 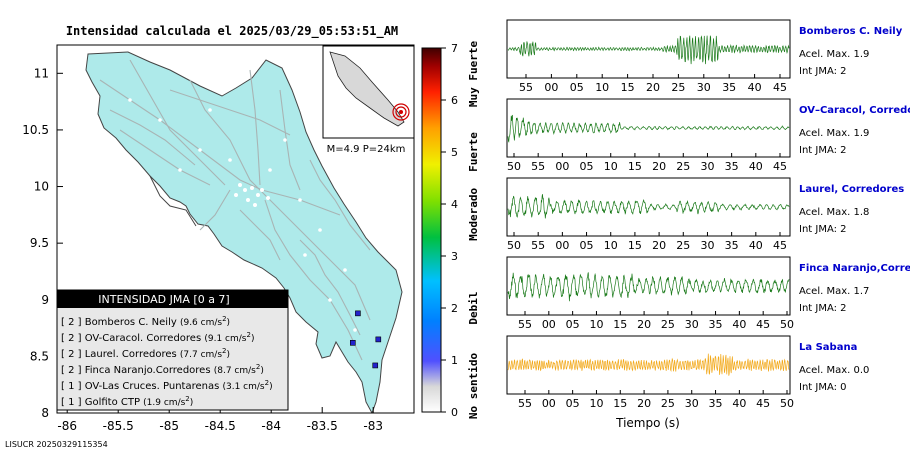 I want to click on station-name: Finca Naranjo,Corredor, so click(x=854, y=268).